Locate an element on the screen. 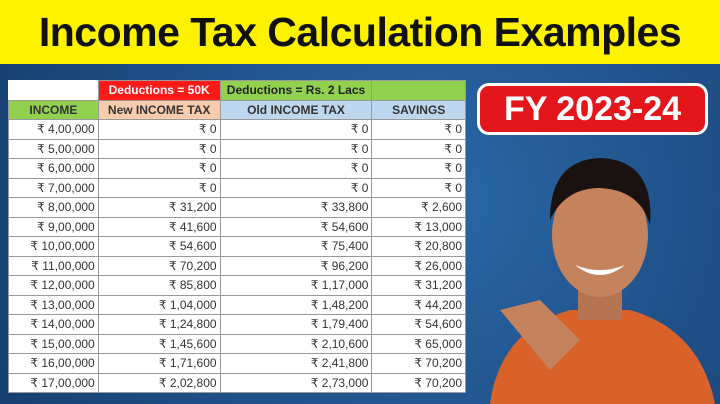 Image resolution: width=720 pixels, height=404 pixels. table-row: ₹ 14,00,000 ₹ 1,24,800 ₹ 1,79,400 ₹ 54,600 is located at coordinates (237, 324).